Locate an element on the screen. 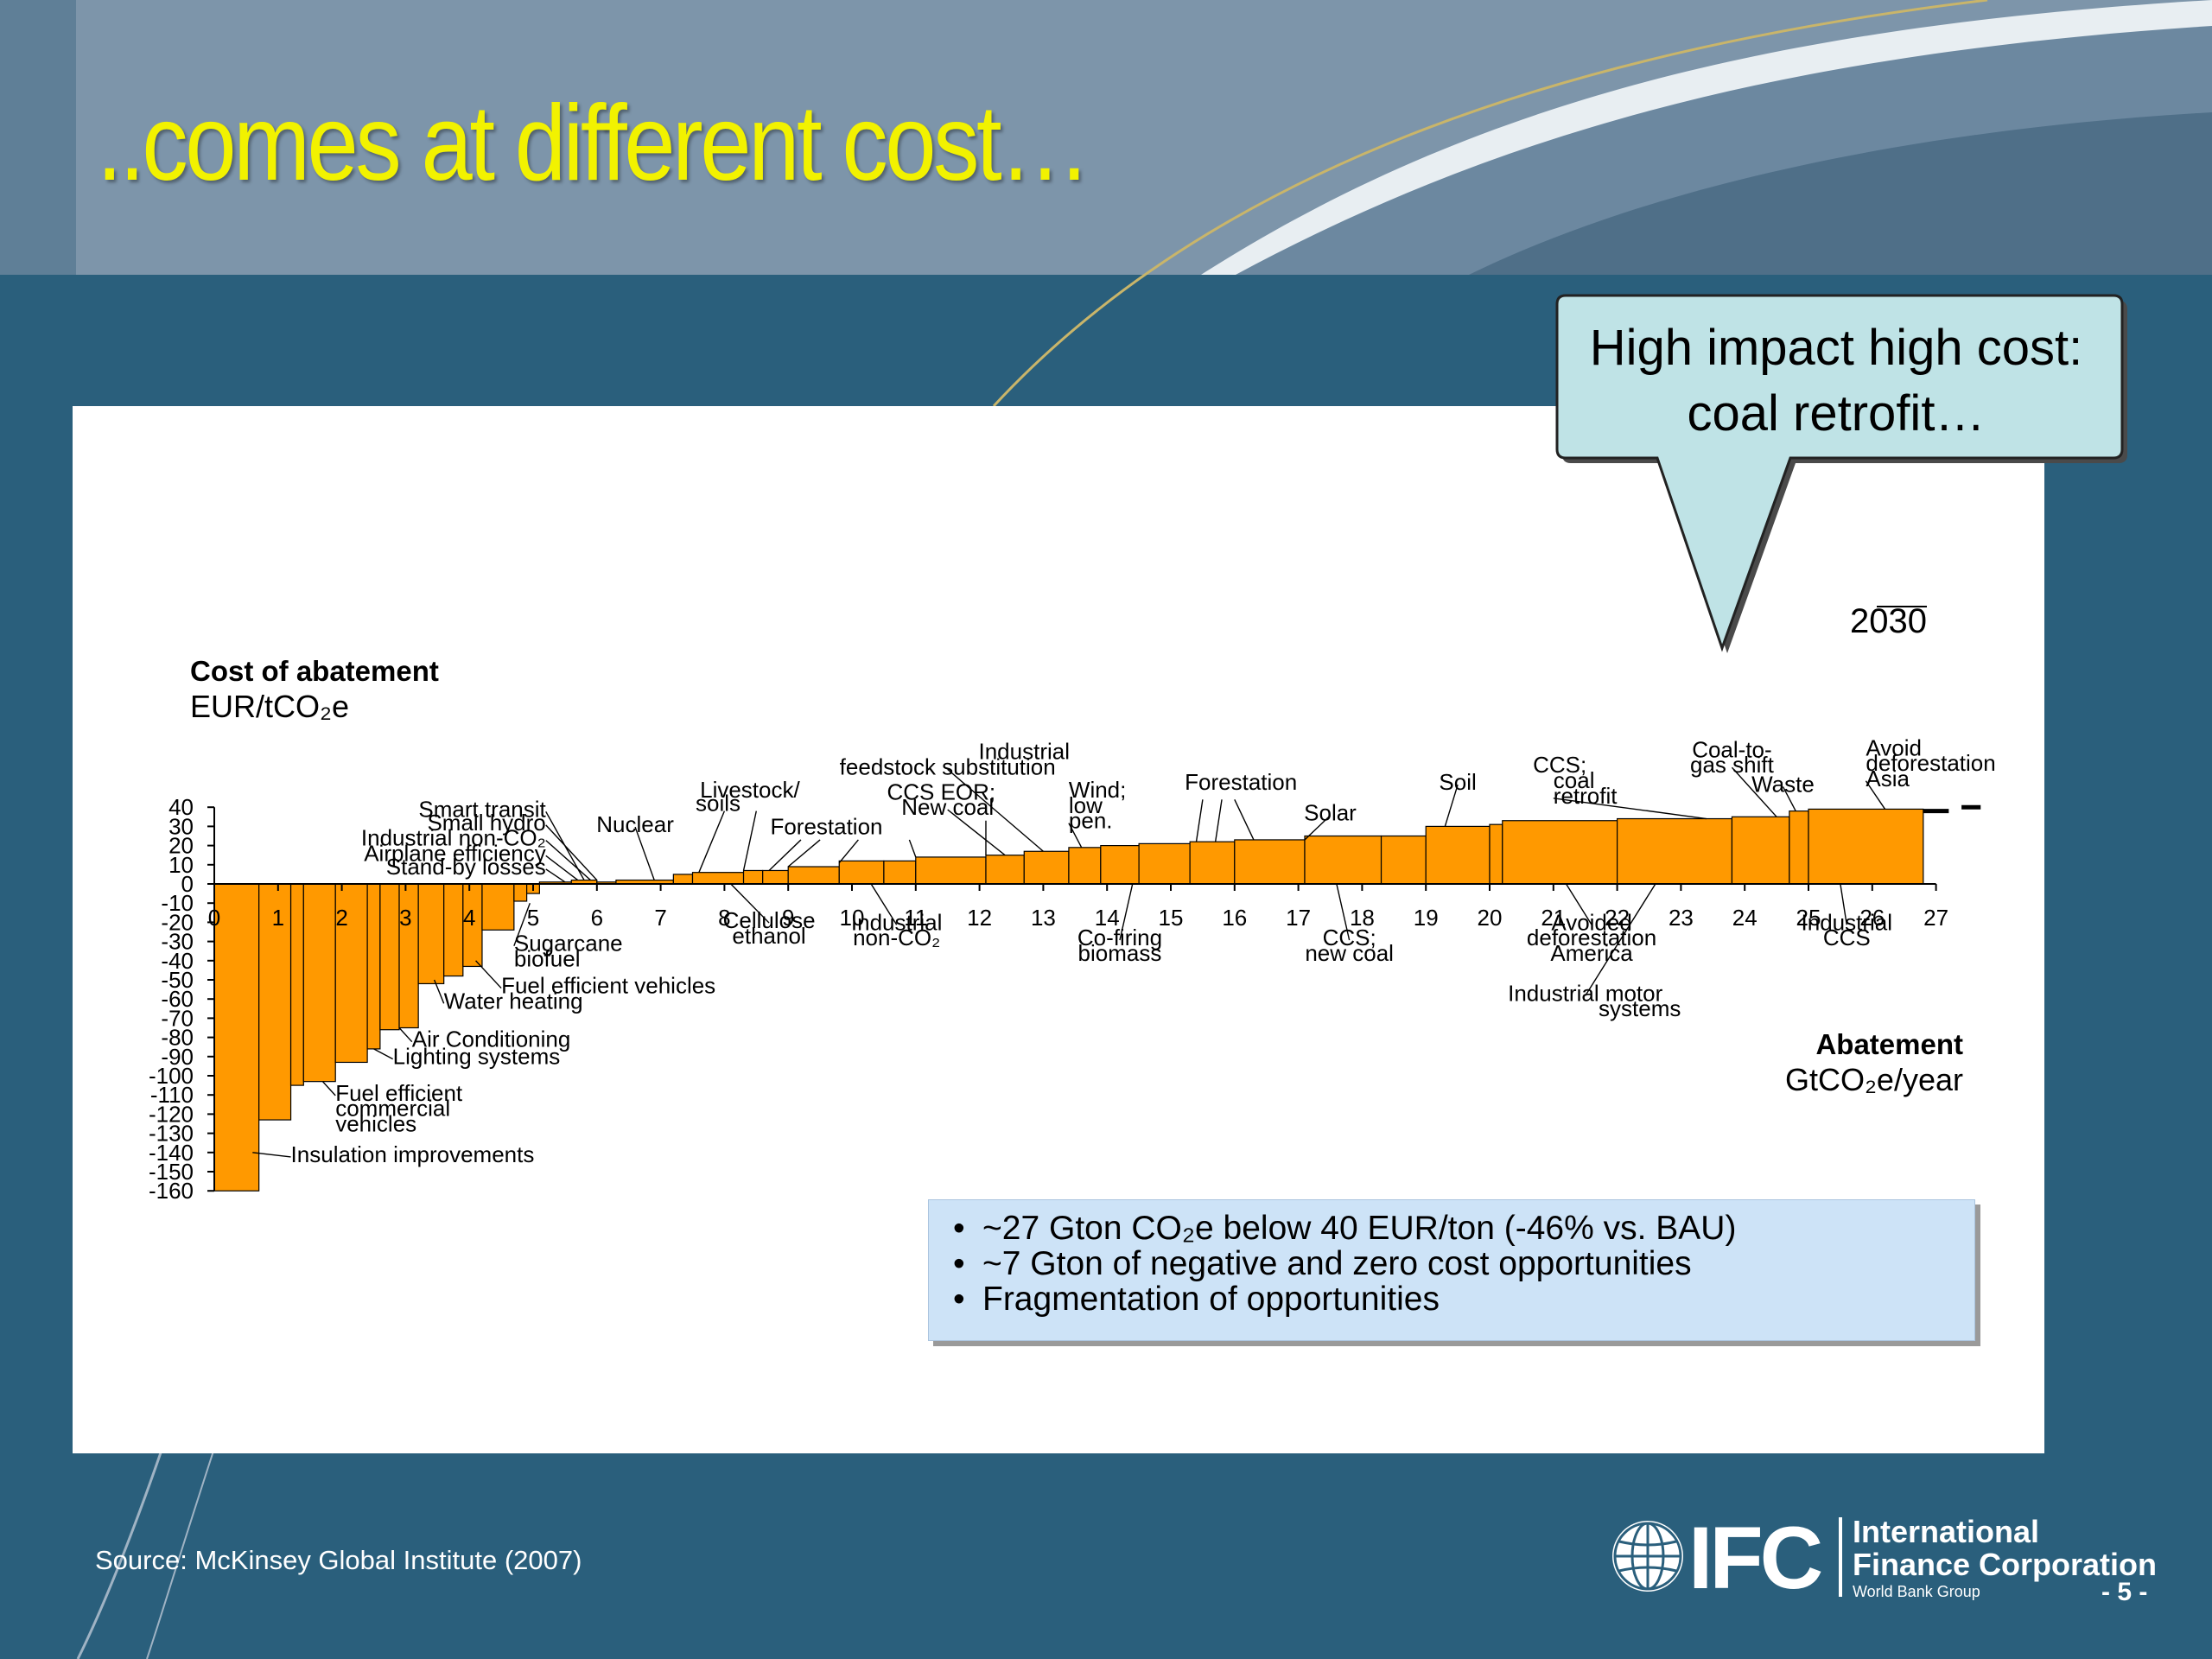 The height and width of the screenshot is (1659, 2212). y-tick-label: 10 is located at coordinates (181, 865).